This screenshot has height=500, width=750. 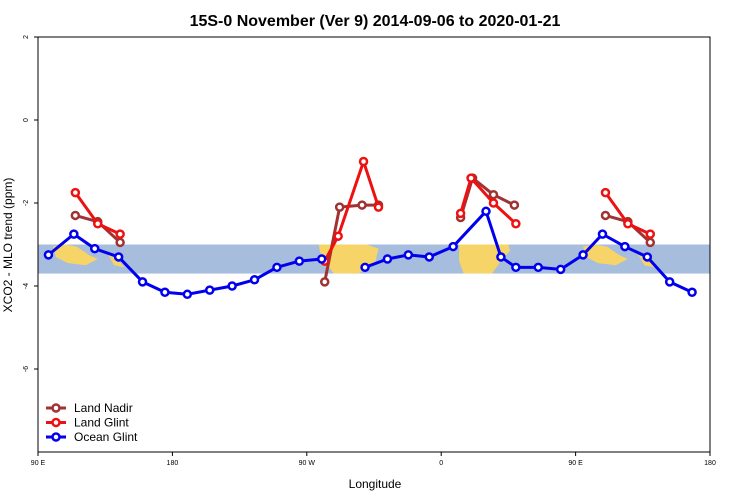 What do you see at coordinates (26, 286) in the screenshot?
I see `y-tick-label-3: -4` at bounding box center [26, 286].